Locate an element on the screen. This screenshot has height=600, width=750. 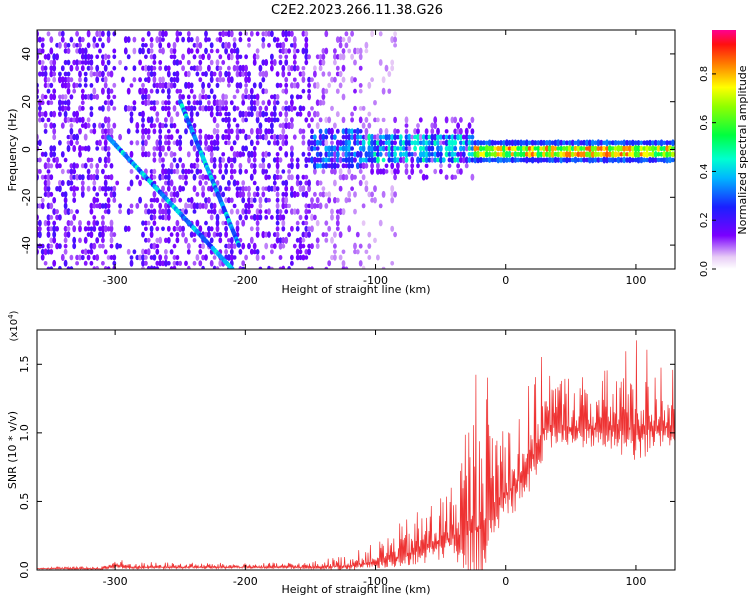
colorbar-ticks: 0.00.20.40.60.8 is located at coordinates (707, 171).